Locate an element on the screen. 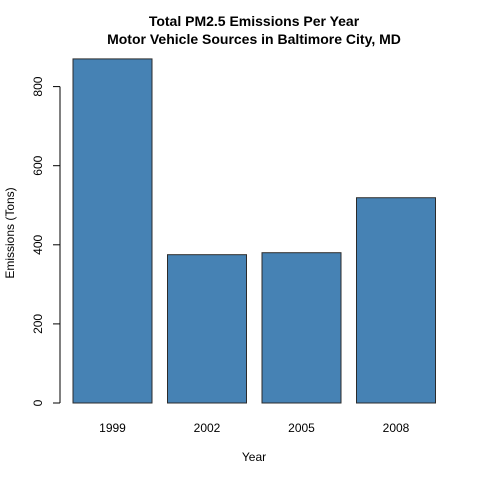 The image size is (480, 480). y-axis: 0 200 400 600 800 is located at coordinates (46, 241).